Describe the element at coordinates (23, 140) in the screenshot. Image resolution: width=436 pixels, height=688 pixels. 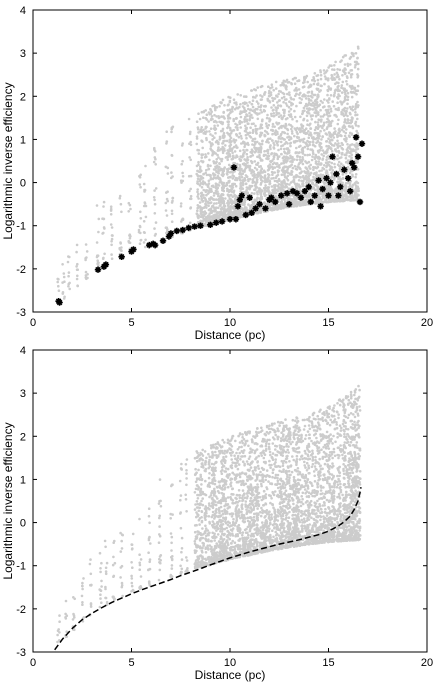
I see `y-tick-label: 1` at that location.